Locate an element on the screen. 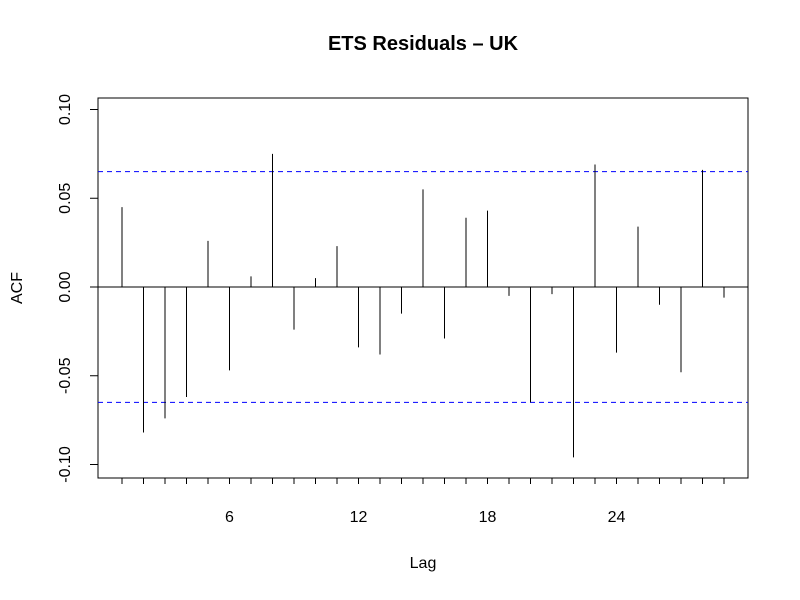  y-tick-label-1: -0.05 is located at coordinates (65, 375).